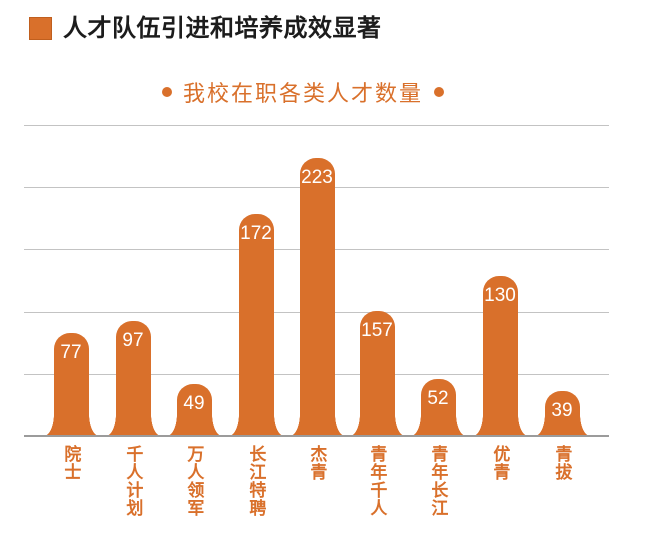 This screenshot has height=549, width=650. Describe the element at coordinates (438, 398) in the screenshot. I see `bar-value-label: 52` at that location.